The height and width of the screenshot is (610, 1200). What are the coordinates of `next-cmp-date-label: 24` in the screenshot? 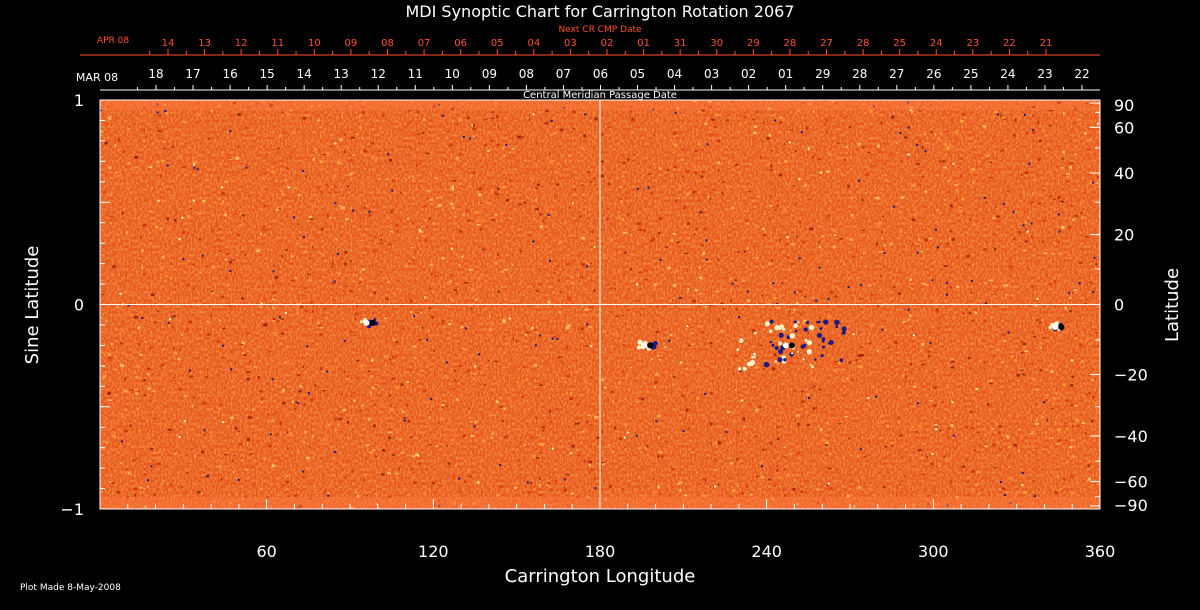 It's located at (936, 43).